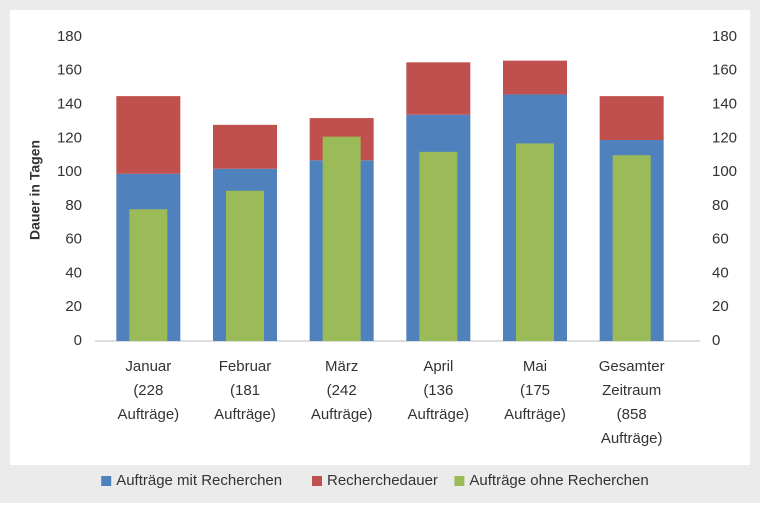 Image resolution: width=760 pixels, height=508 pixels. Describe the element at coordinates (69, 137) in the screenshot. I see `y-tick-label: 120` at that location.